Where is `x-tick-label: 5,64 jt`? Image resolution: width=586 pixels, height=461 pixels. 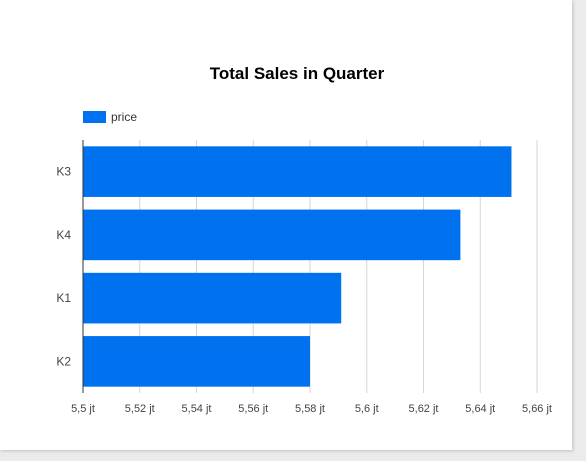 x-tick-label: 5,64 jt is located at coordinates (480, 409).